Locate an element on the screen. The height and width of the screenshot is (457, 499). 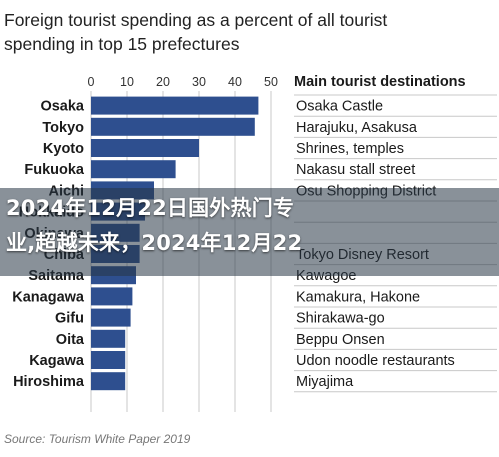
watermark-line-2: 业,超越未来，2024年12月22 is located at coordinates (154, 243).